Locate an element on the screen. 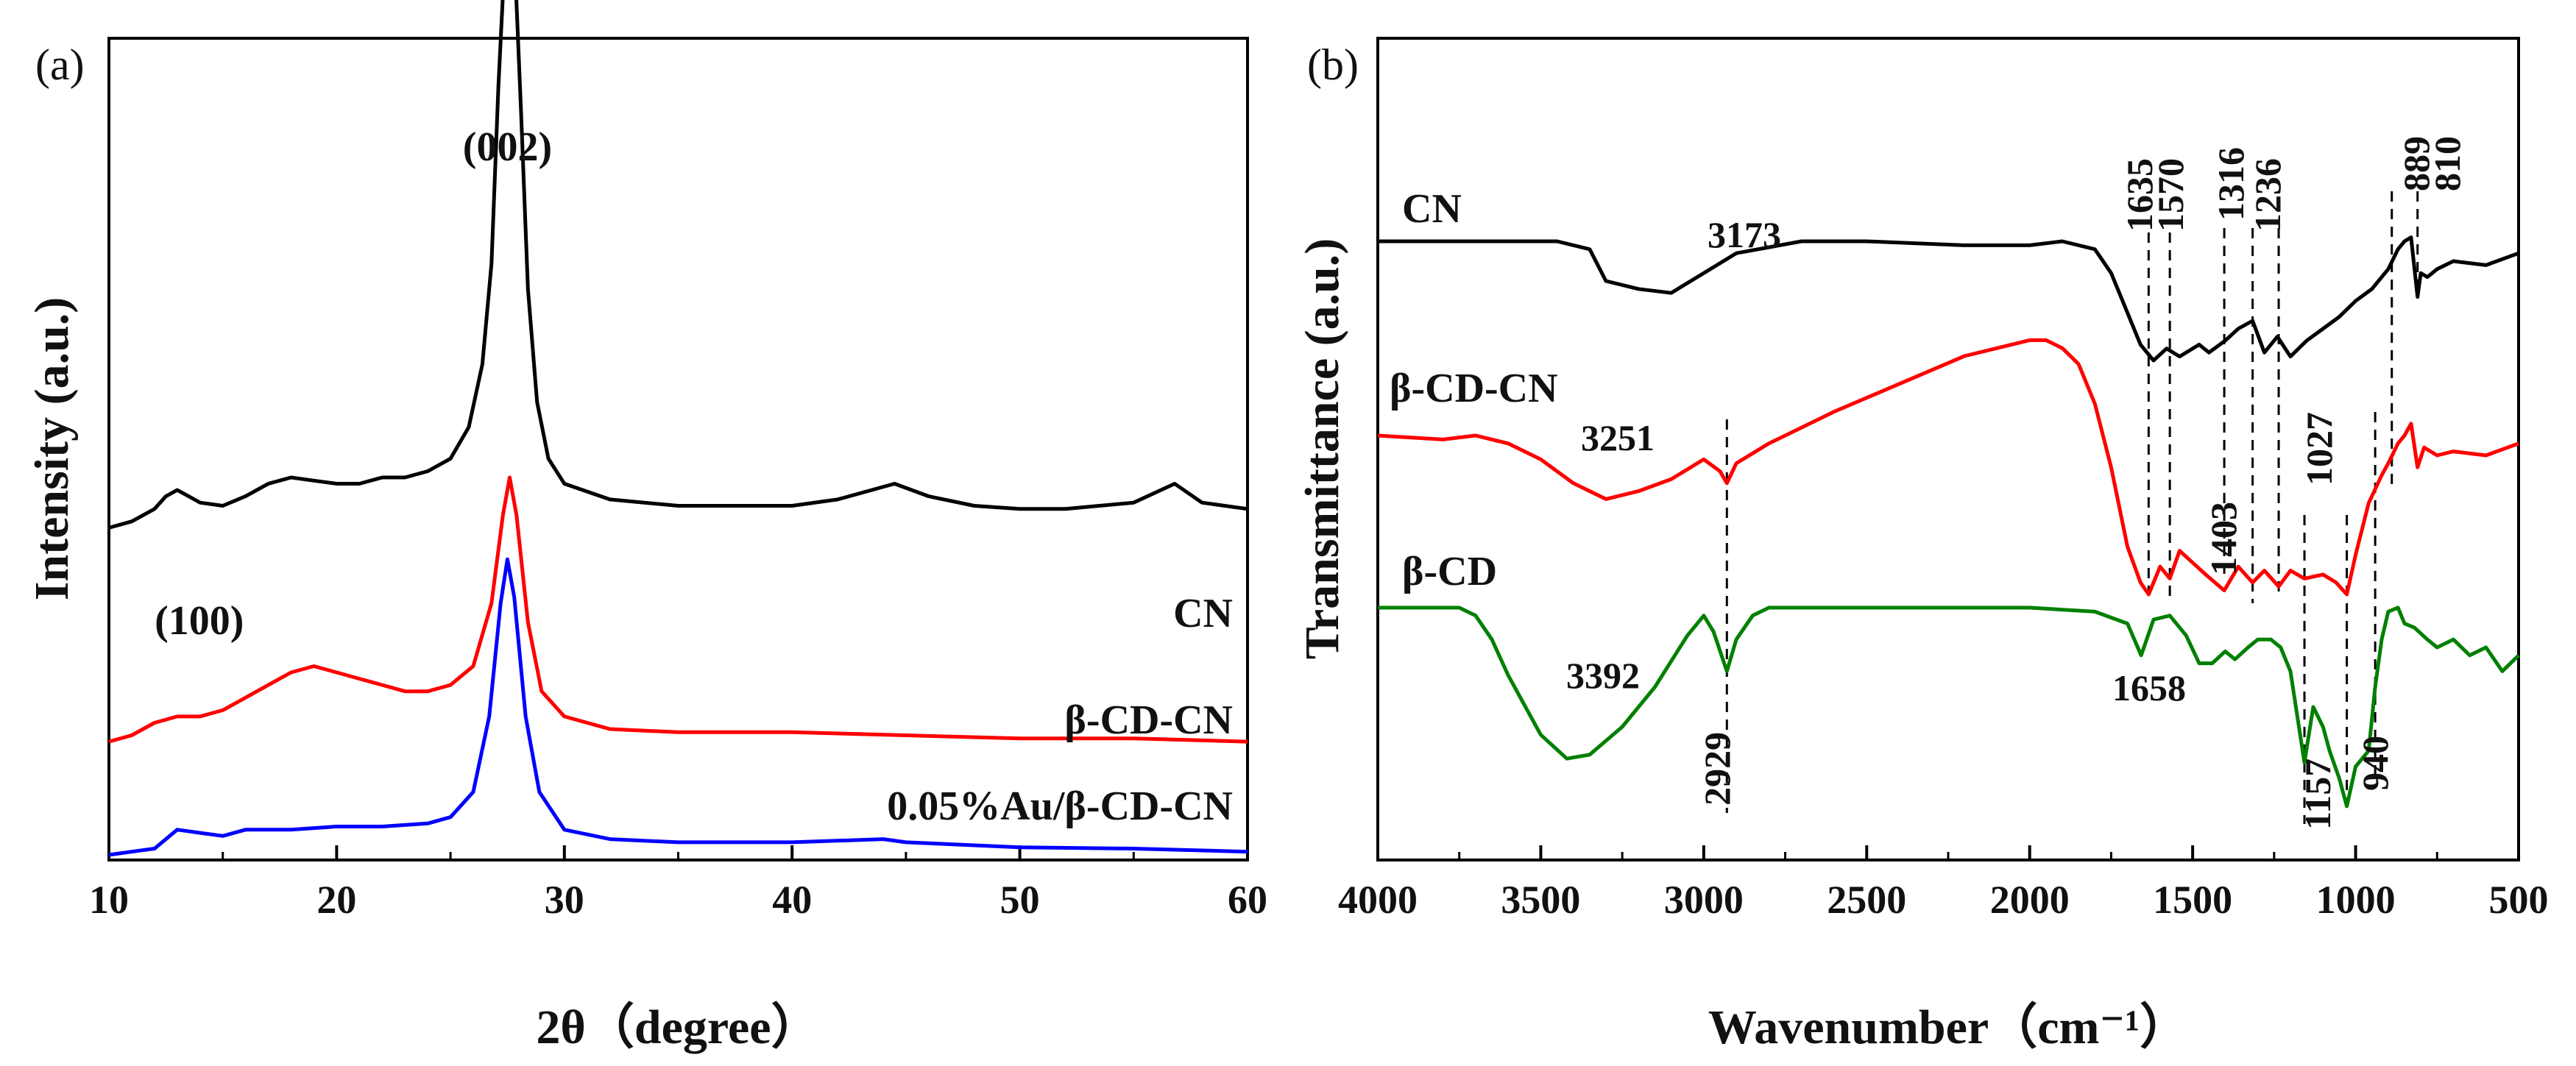 The height and width of the screenshot is (1066, 2576). panel-b-label: (b) is located at coordinates (1333, 64).